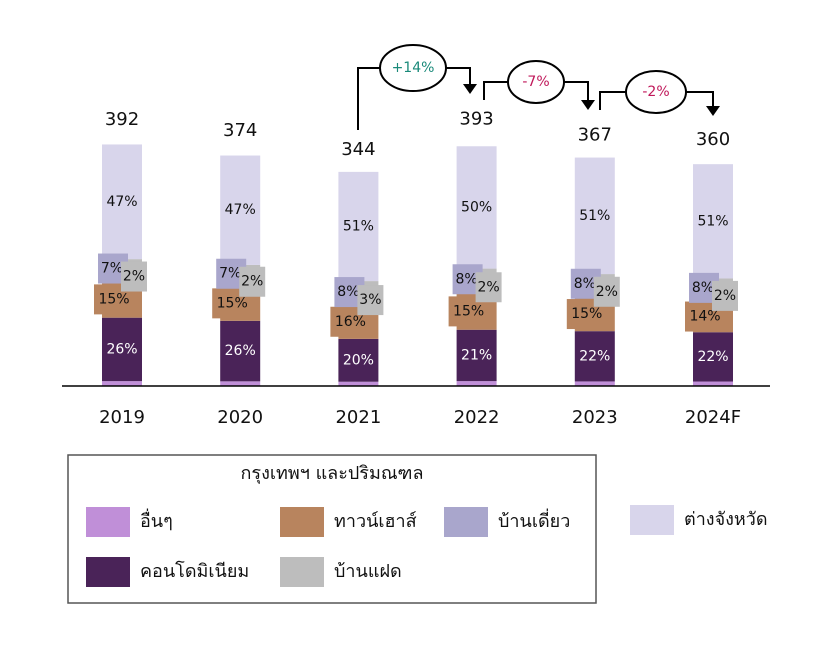 Image resolution: width=828 pixels, height=660 pixels. I want to click on data-label: 21%, so click(476, 355).